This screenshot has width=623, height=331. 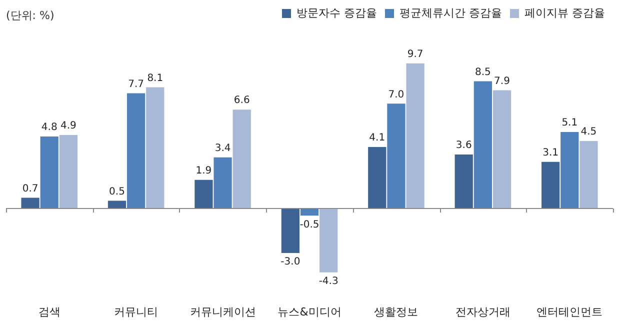 I want to click on x-tick-label: 전자상거래, so click(x=482, y=311).